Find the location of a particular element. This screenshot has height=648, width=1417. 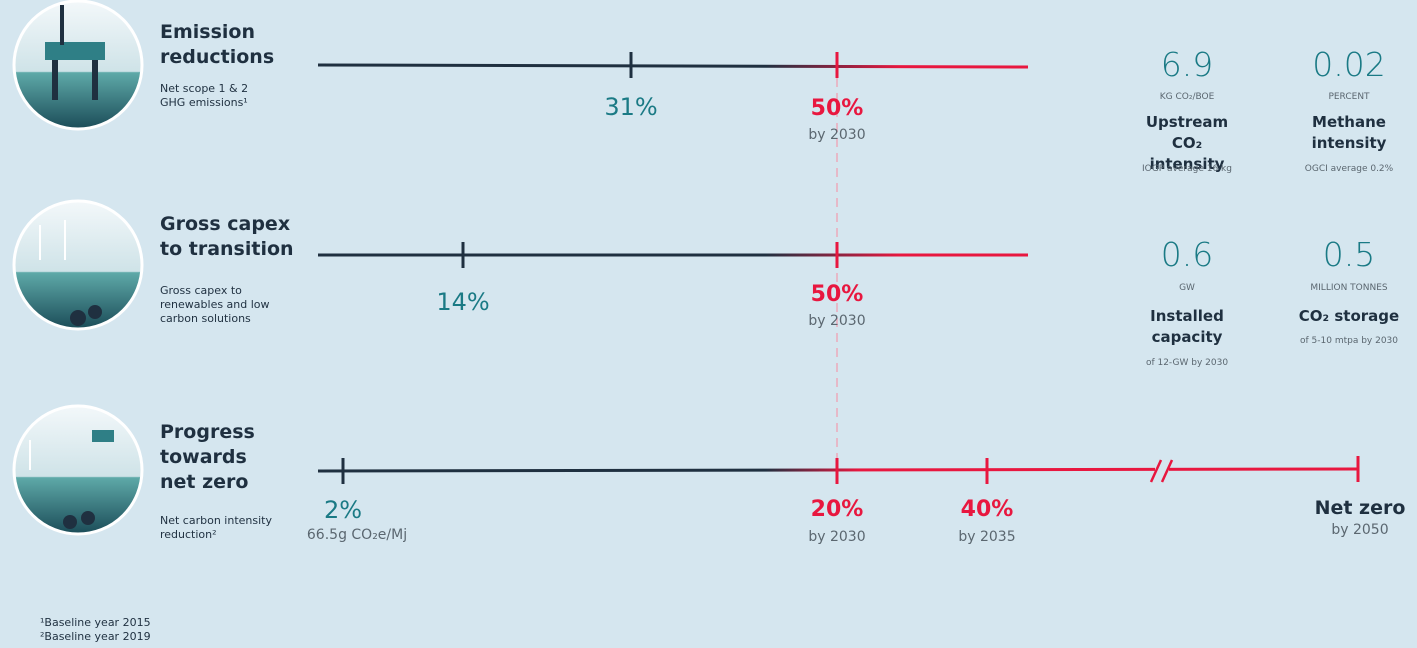

metric-value: 0.02 is located at coordinates (1349, 64).